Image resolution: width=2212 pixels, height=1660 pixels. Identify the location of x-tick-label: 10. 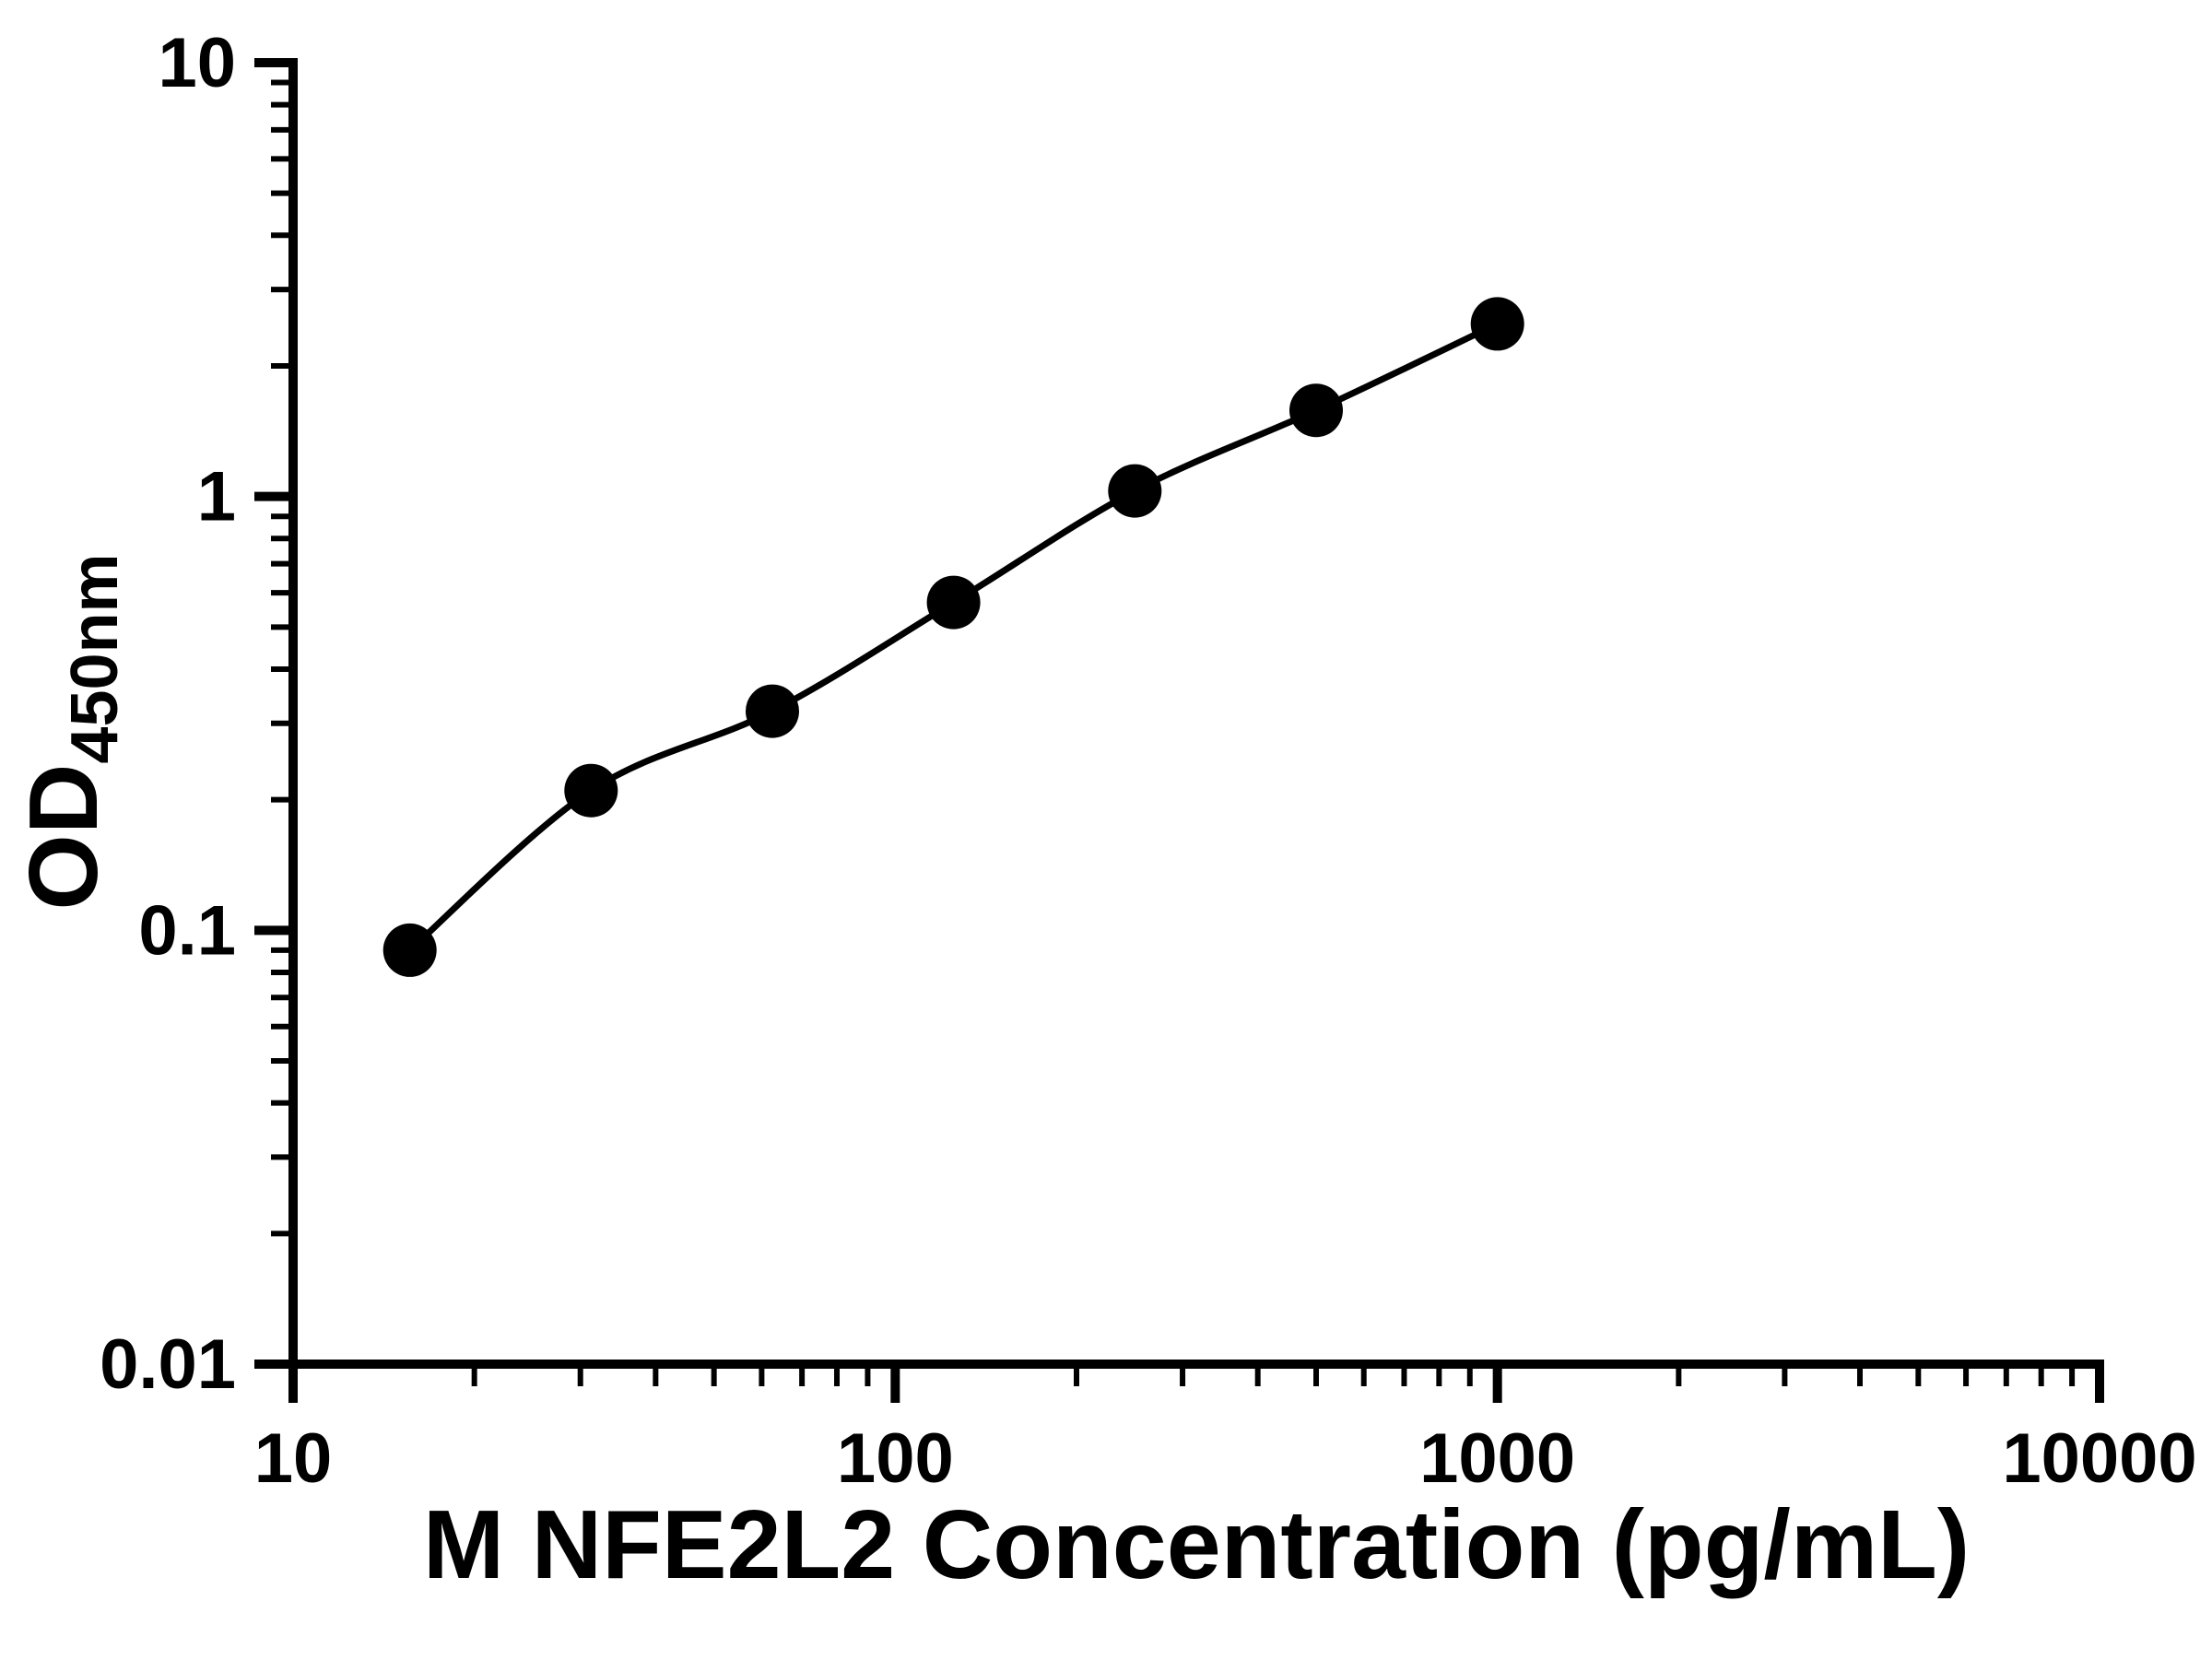
(293, 1458).